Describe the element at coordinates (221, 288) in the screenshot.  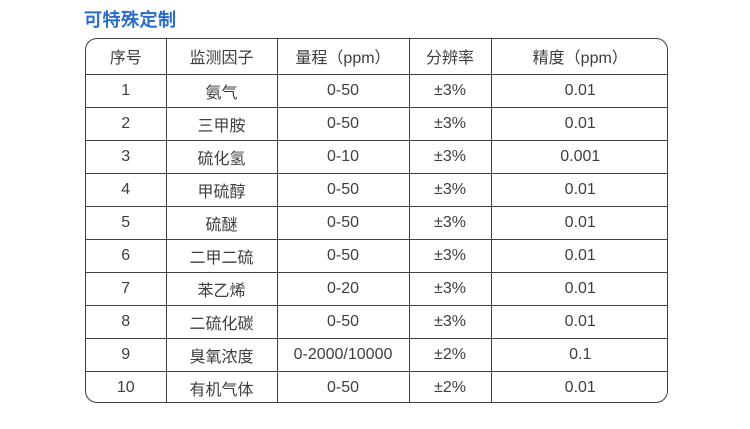
I see `table-cell: 苯乙烯` at that location.